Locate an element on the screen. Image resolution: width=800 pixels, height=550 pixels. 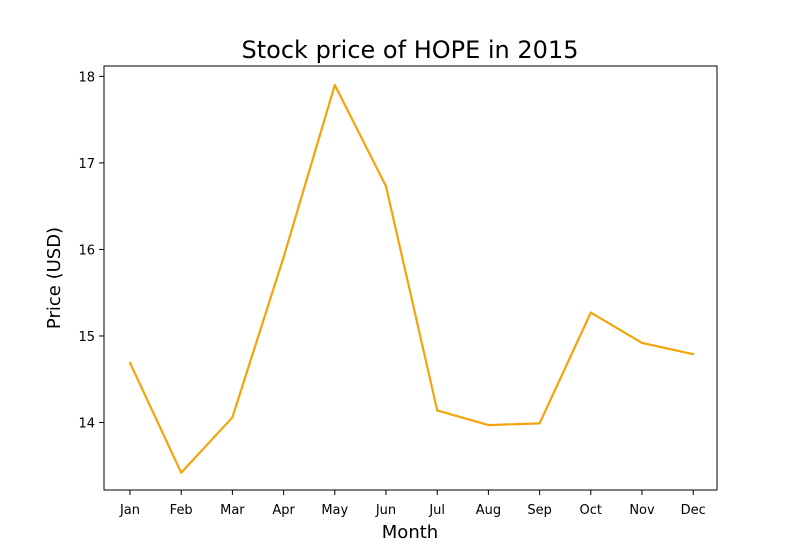
chart-title: Stock price of HOPE in 2015 is located at coordinates (410, 50).